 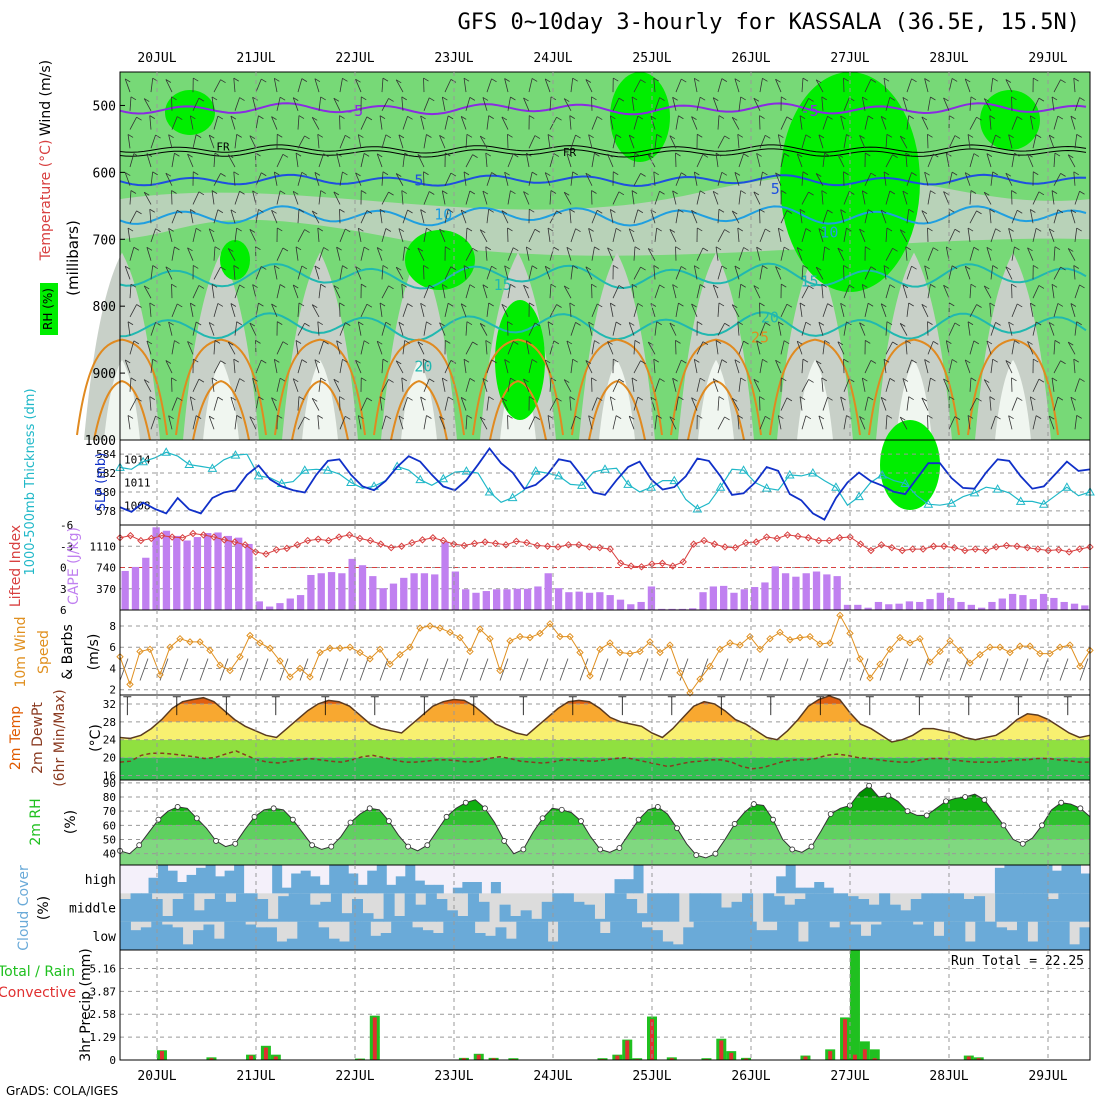 I want to click on date-tick-bottom: 29JUL, so click(x=1047, y=1076).